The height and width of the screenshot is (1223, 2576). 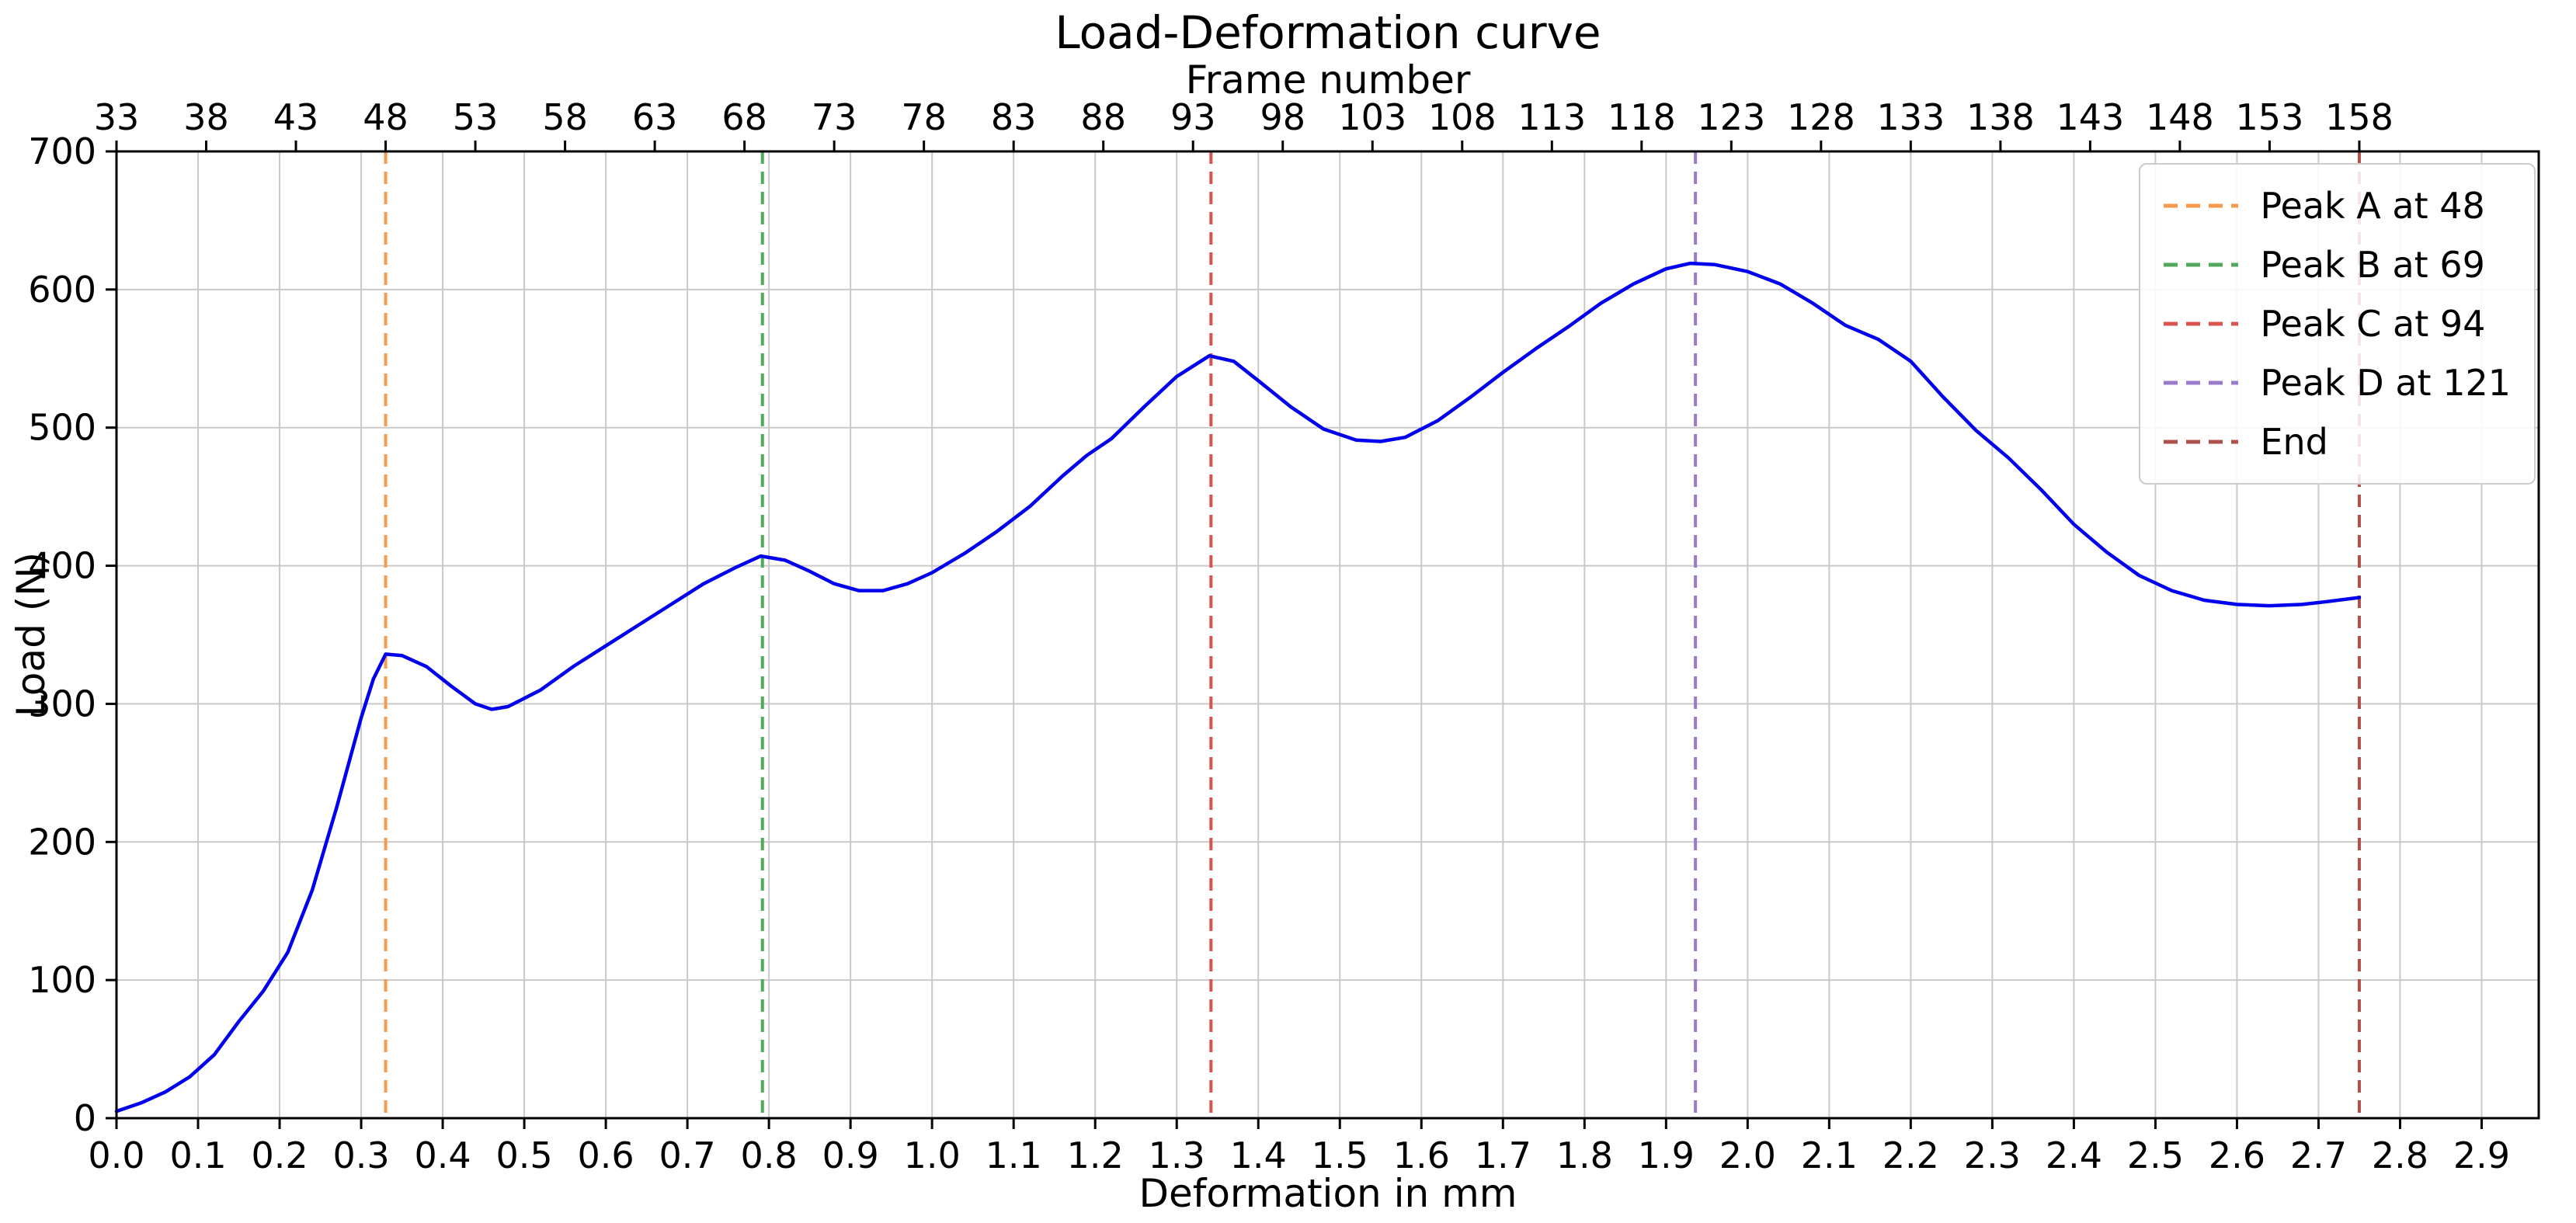 I want to click on legend-item: Peak A at 48, so click(x=2337, y=206).